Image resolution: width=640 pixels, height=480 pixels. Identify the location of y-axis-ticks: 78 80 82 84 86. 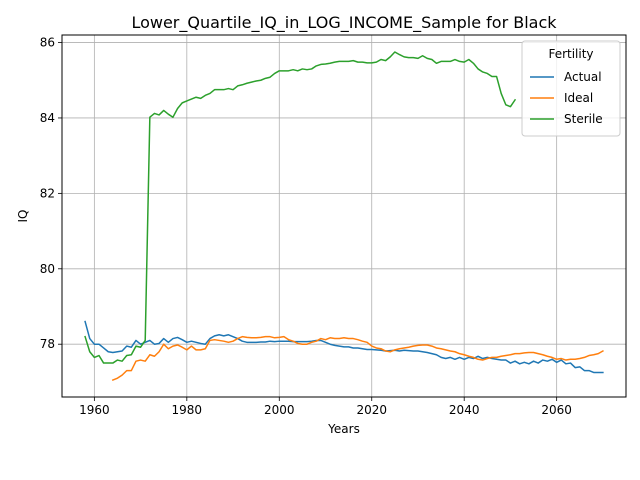
(51, 193).